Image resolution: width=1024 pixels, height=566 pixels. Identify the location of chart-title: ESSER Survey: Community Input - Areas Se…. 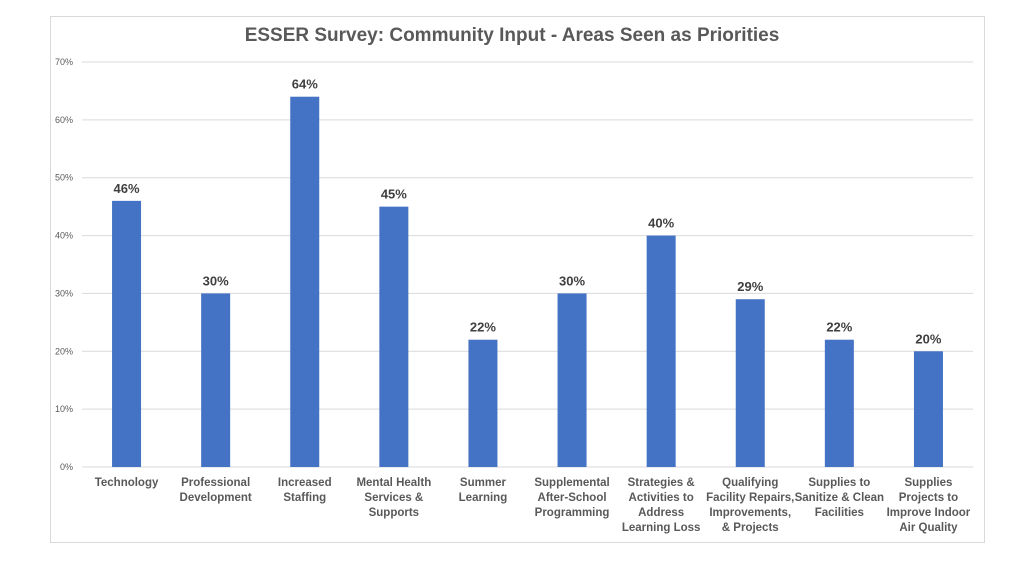
(512, 35).